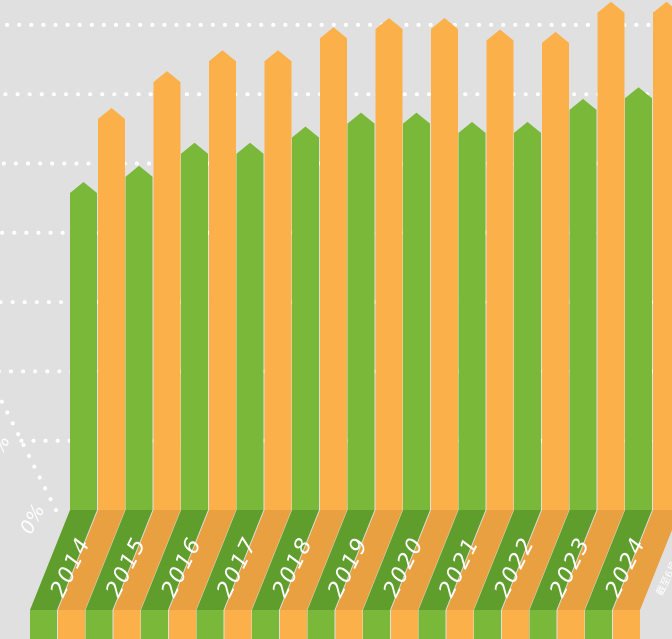 The height and width of the screenshot is (639, 672). What do you see at coordinates (7, 449) in the screenshot?
I see `y-tick-label: 3%` at bounding box center [7, 449].